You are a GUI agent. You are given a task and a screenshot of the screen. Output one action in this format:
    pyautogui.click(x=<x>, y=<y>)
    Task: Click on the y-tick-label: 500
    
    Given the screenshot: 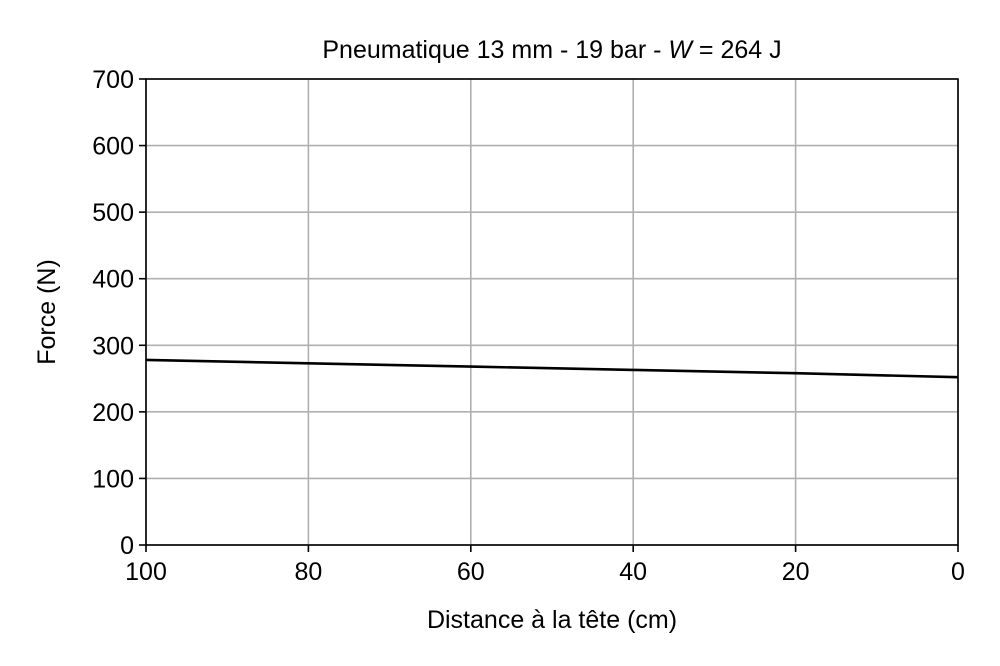 What is the action you would take?
    pyautogui.click(x=113, y=213)
    